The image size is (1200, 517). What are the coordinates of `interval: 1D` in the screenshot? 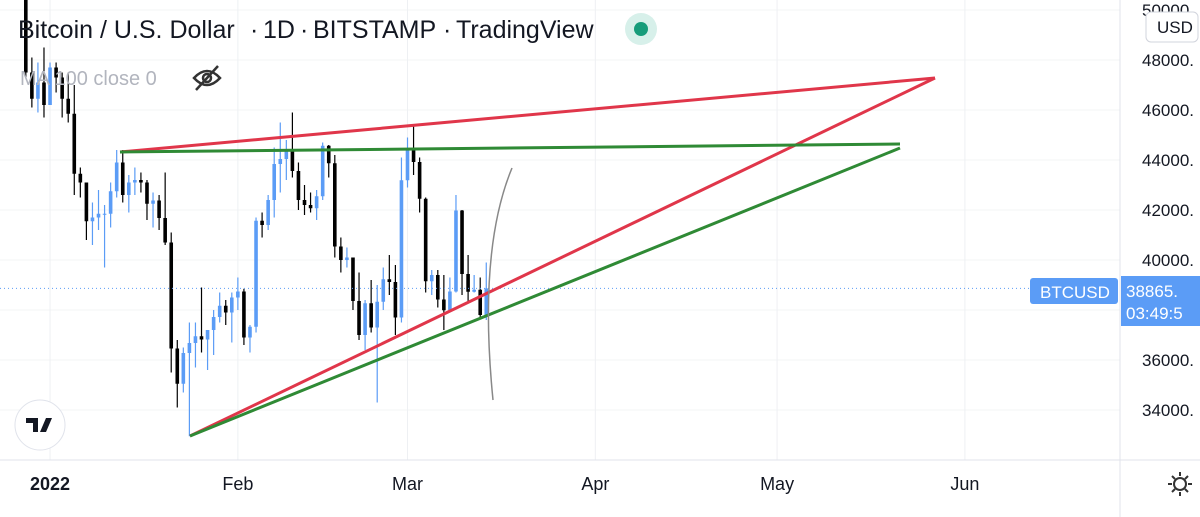 It's located at (279, 30).